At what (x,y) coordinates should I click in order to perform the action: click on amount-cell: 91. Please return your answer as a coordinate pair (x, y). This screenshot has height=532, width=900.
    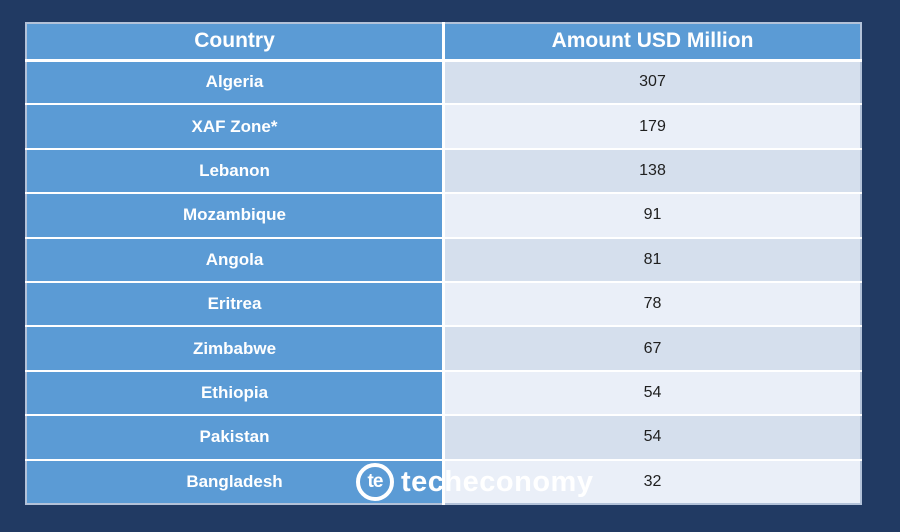
    Looking at the image, I should click on (651, 215).